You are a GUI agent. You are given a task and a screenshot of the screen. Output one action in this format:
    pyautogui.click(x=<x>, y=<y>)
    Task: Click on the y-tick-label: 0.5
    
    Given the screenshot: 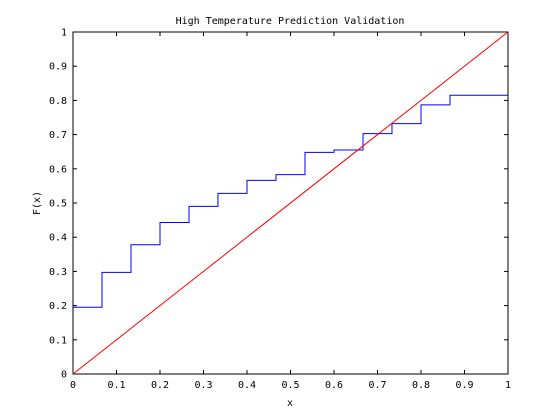 What is the action you would take?
    pyautogui.click(x=58, y=204)
    